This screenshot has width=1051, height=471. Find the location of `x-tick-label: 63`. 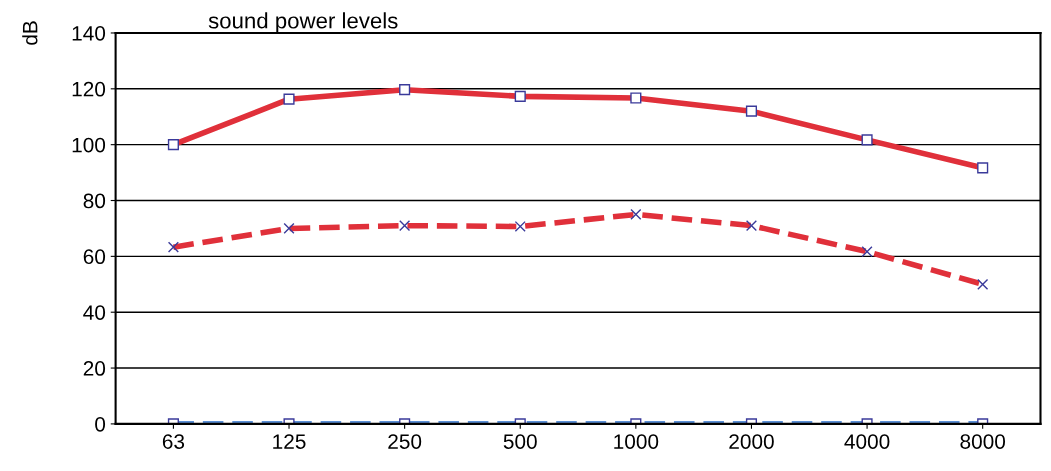

x-tick-label: 63 is located at coordinates (173, 441).